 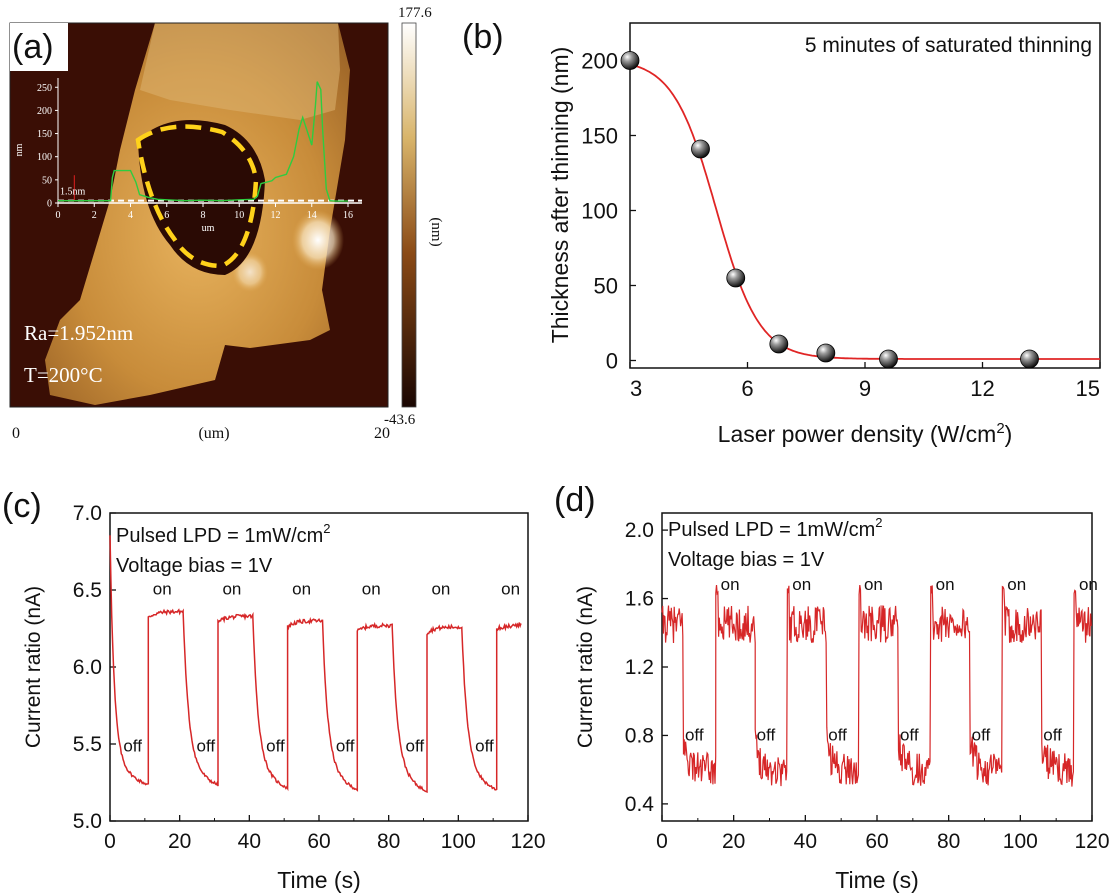 I want to click on afm-frame, so click(x=199, y=215).